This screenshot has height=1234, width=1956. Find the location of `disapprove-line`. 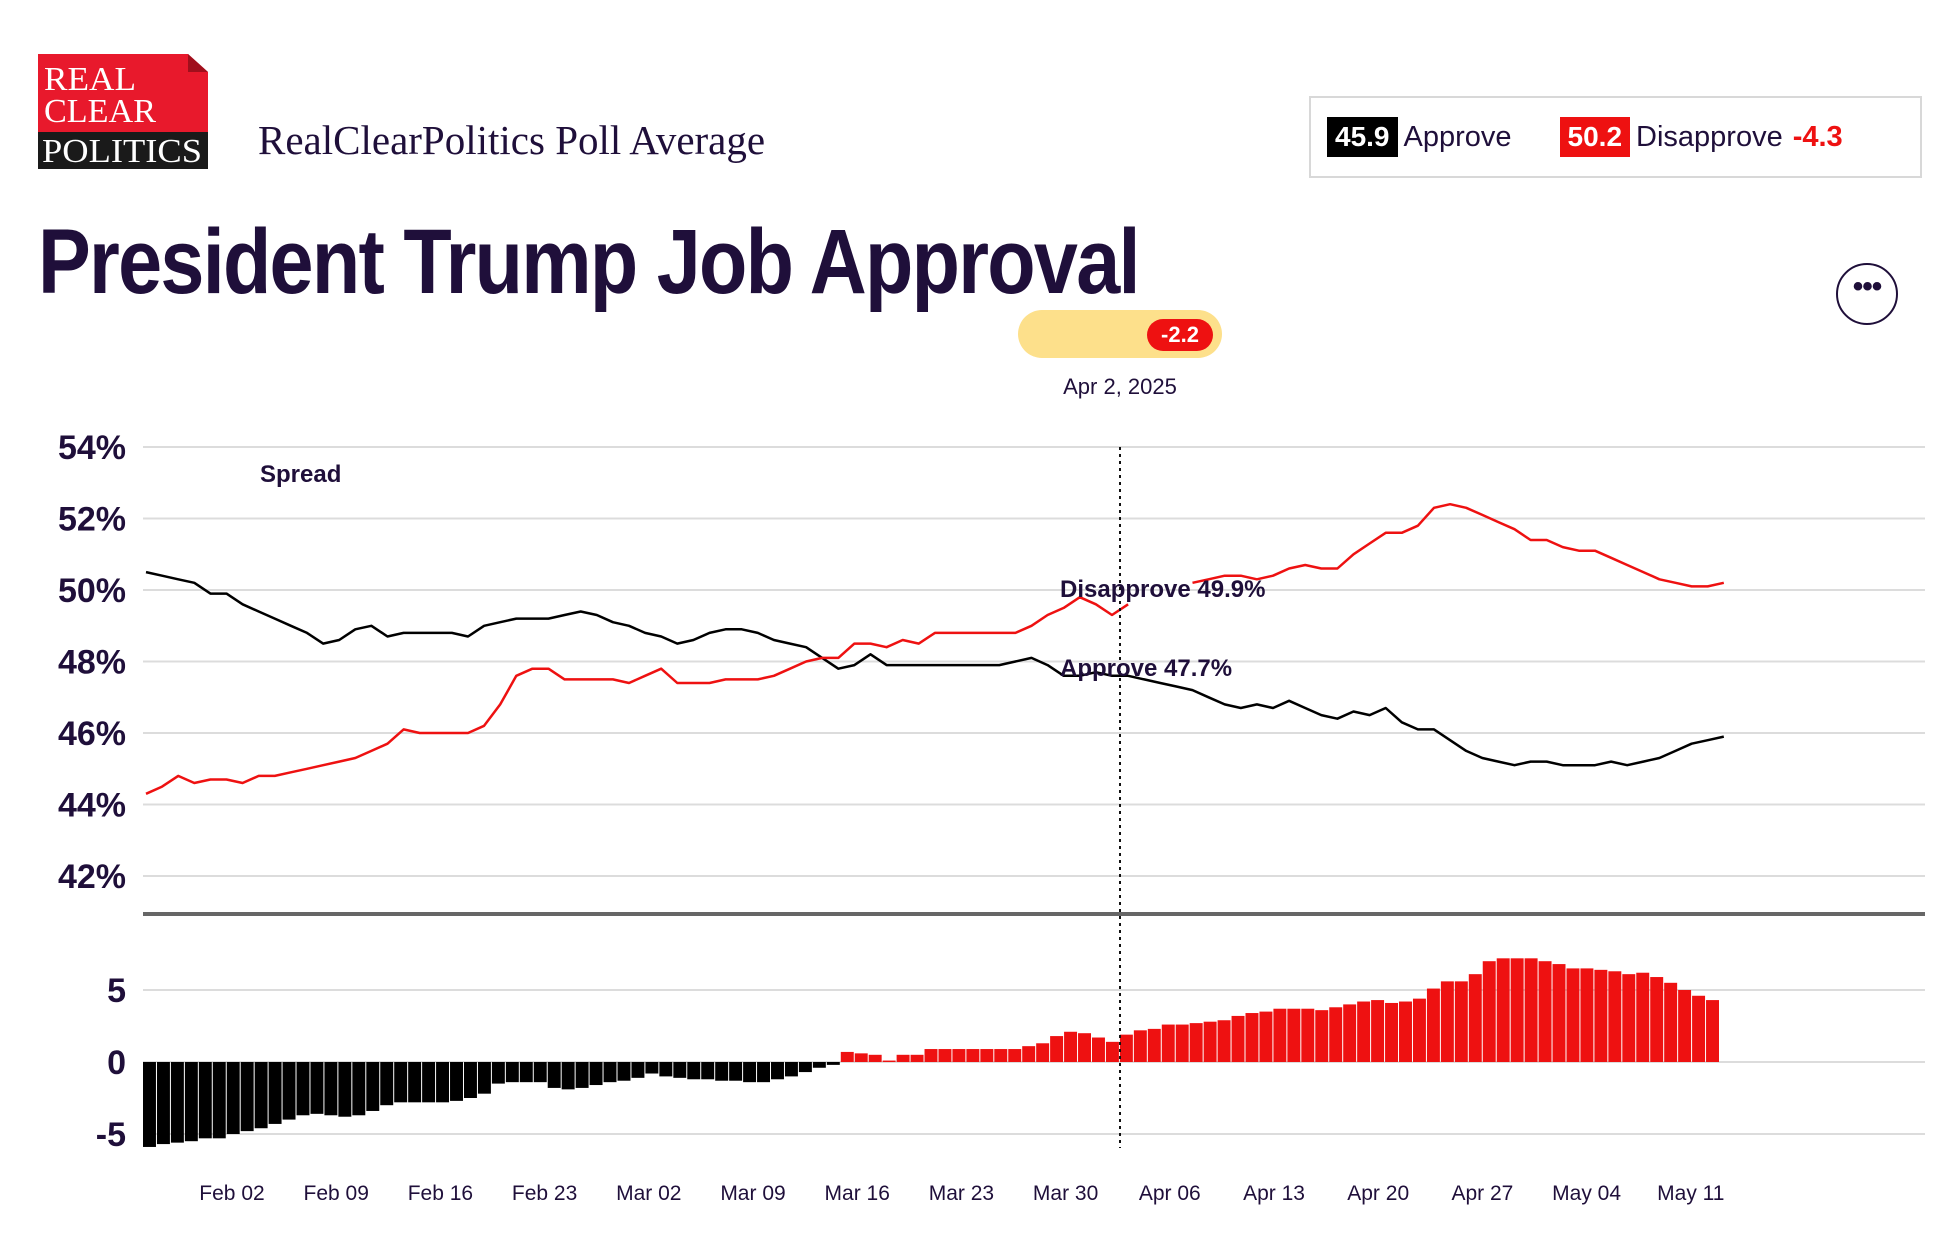

disapprove-line is located at coordinates (1458, 545).